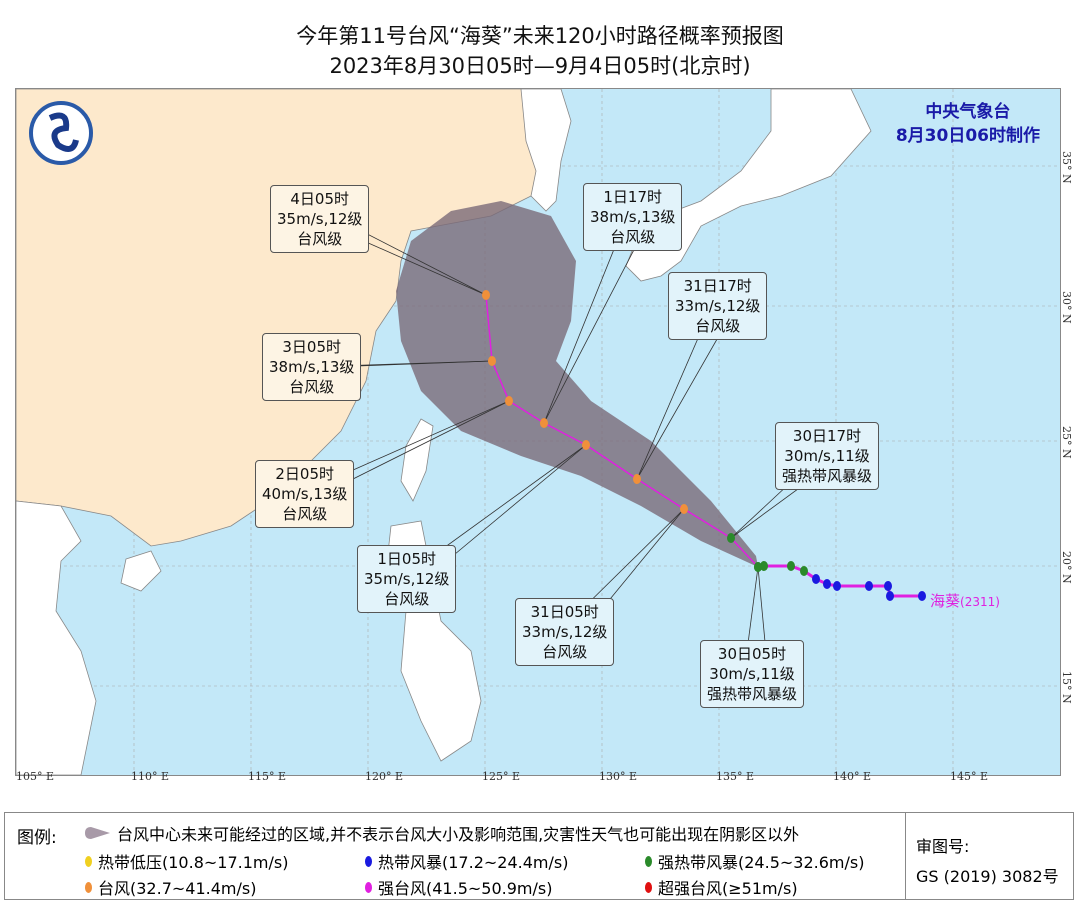  I want to click on map-title: 今年第11号台风“海葵”未来120小时路径概率预报图, so click(540, 36).